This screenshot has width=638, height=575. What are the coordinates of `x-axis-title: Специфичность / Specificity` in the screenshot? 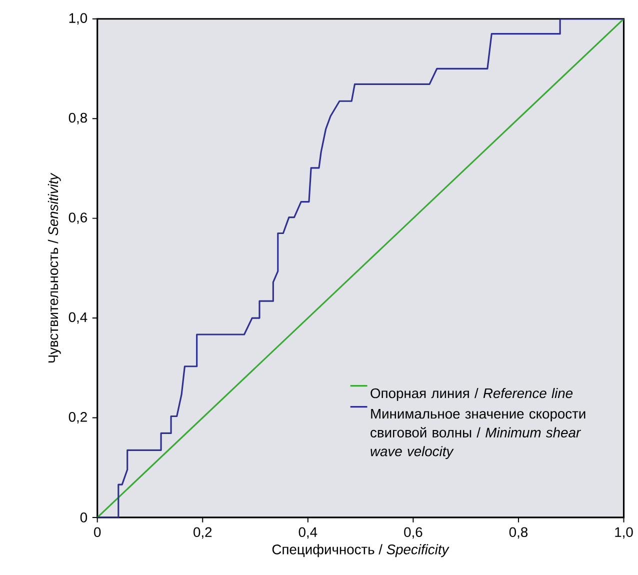 It's located at (361, 551).